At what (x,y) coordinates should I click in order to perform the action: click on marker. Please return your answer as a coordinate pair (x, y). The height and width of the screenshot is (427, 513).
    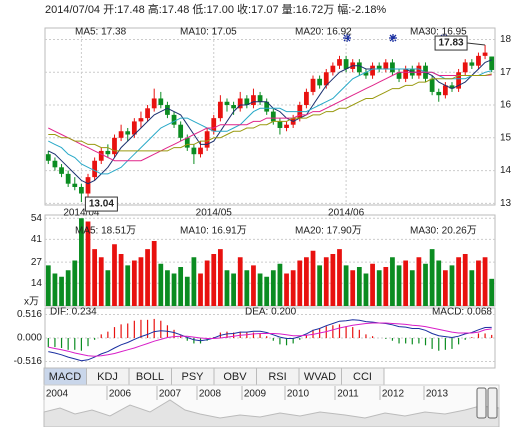
    Looking at the image, I should click on (347, 38).